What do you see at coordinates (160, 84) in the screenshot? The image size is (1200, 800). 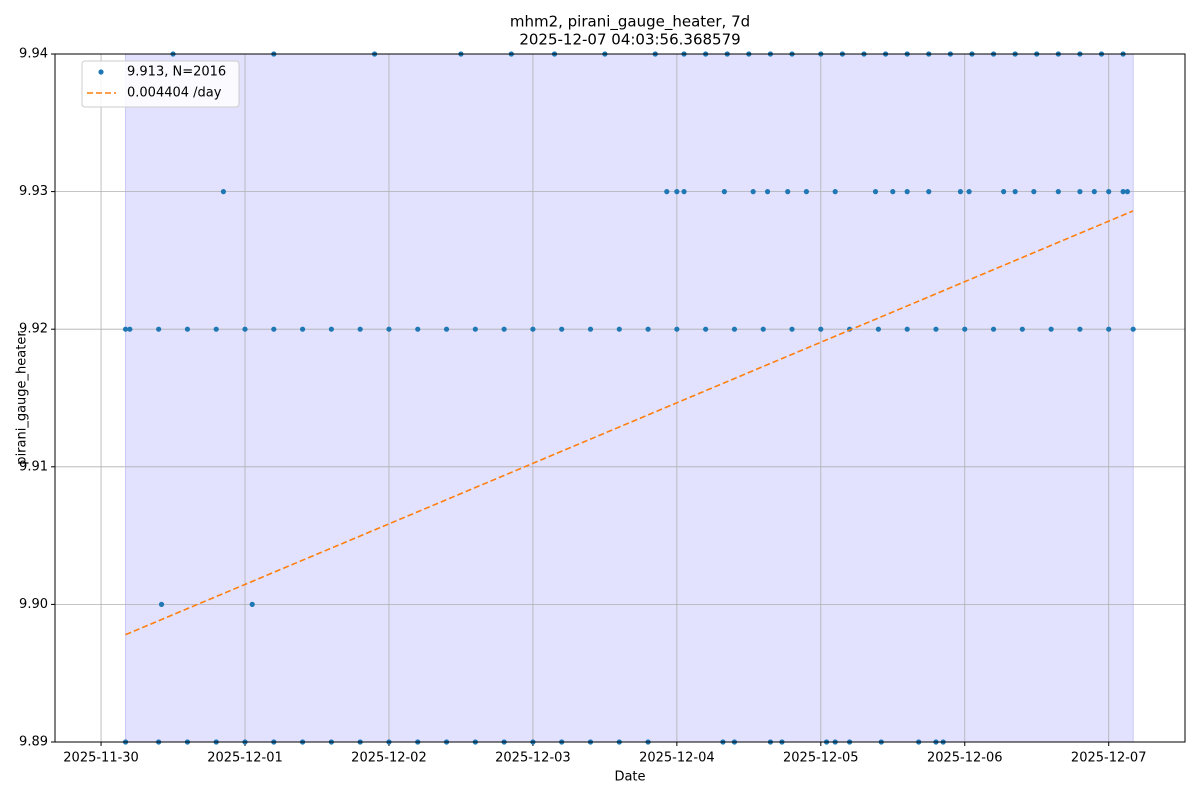 I see `legend-box` at bounding box center [160, 84].